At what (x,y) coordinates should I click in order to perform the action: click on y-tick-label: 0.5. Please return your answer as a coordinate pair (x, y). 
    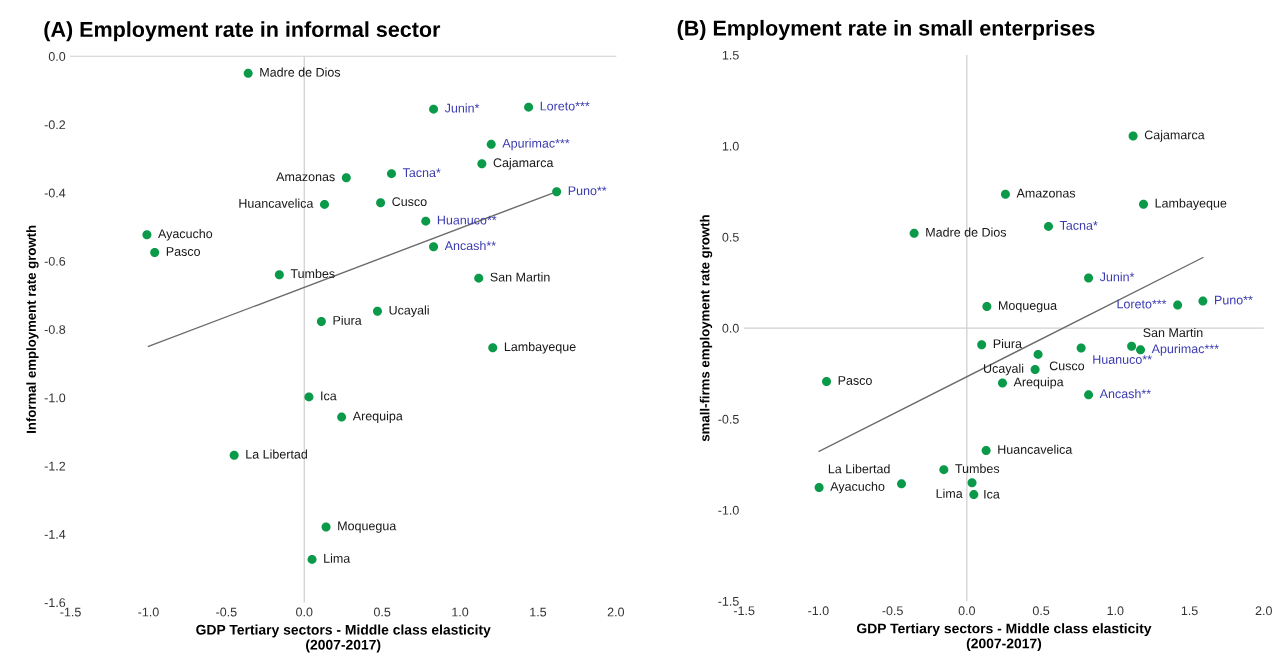
    Looking at the image, I should click on (730, 237).